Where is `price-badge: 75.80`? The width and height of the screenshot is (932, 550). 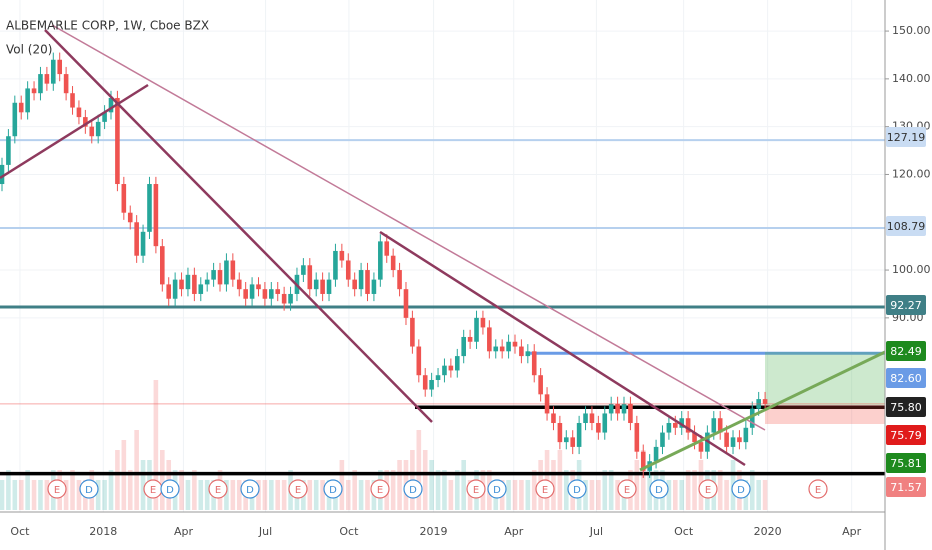
price-badge: 75.80 is located at coordinates (906, 407).